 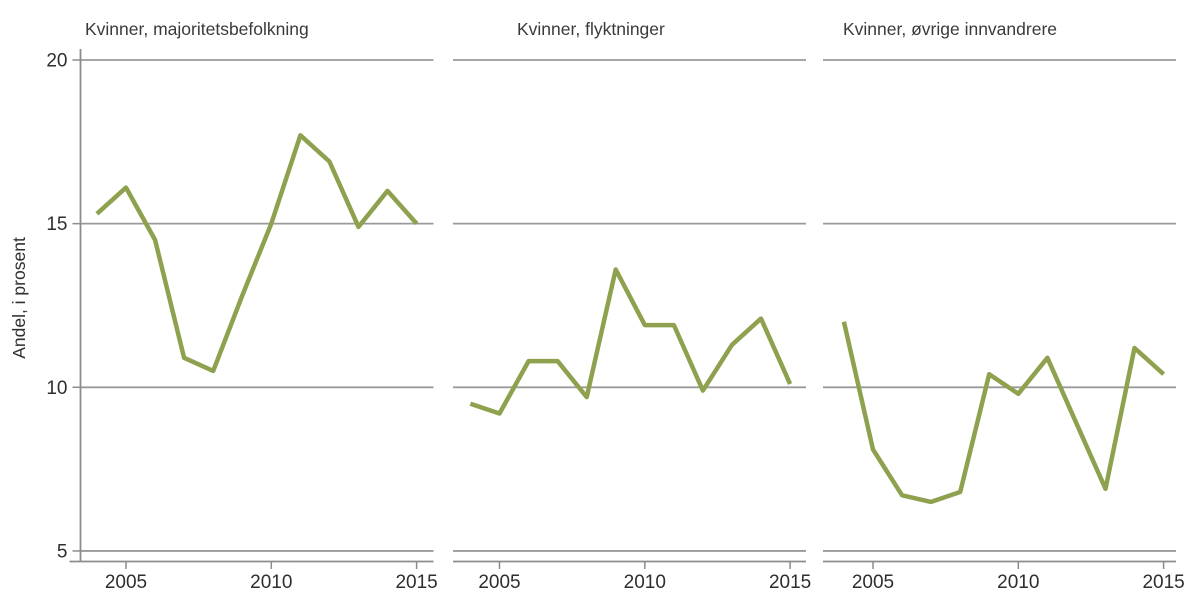 I want to click on panel-title-flyktninger: Kvinner, flyktninger, so click(x=591, y=29).